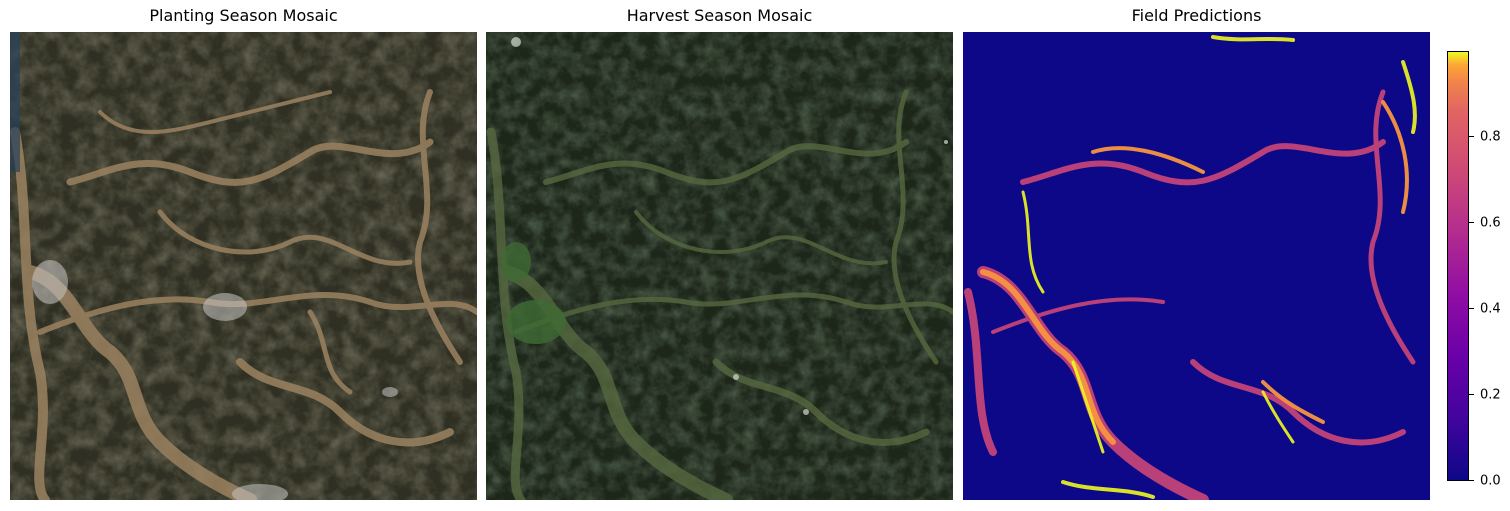 This screenshot has height=511, width=1510. Describe the element at coordinates (1490, 223) in the screenshot. I see `colorbar-tick-label: 0.6` at that location.